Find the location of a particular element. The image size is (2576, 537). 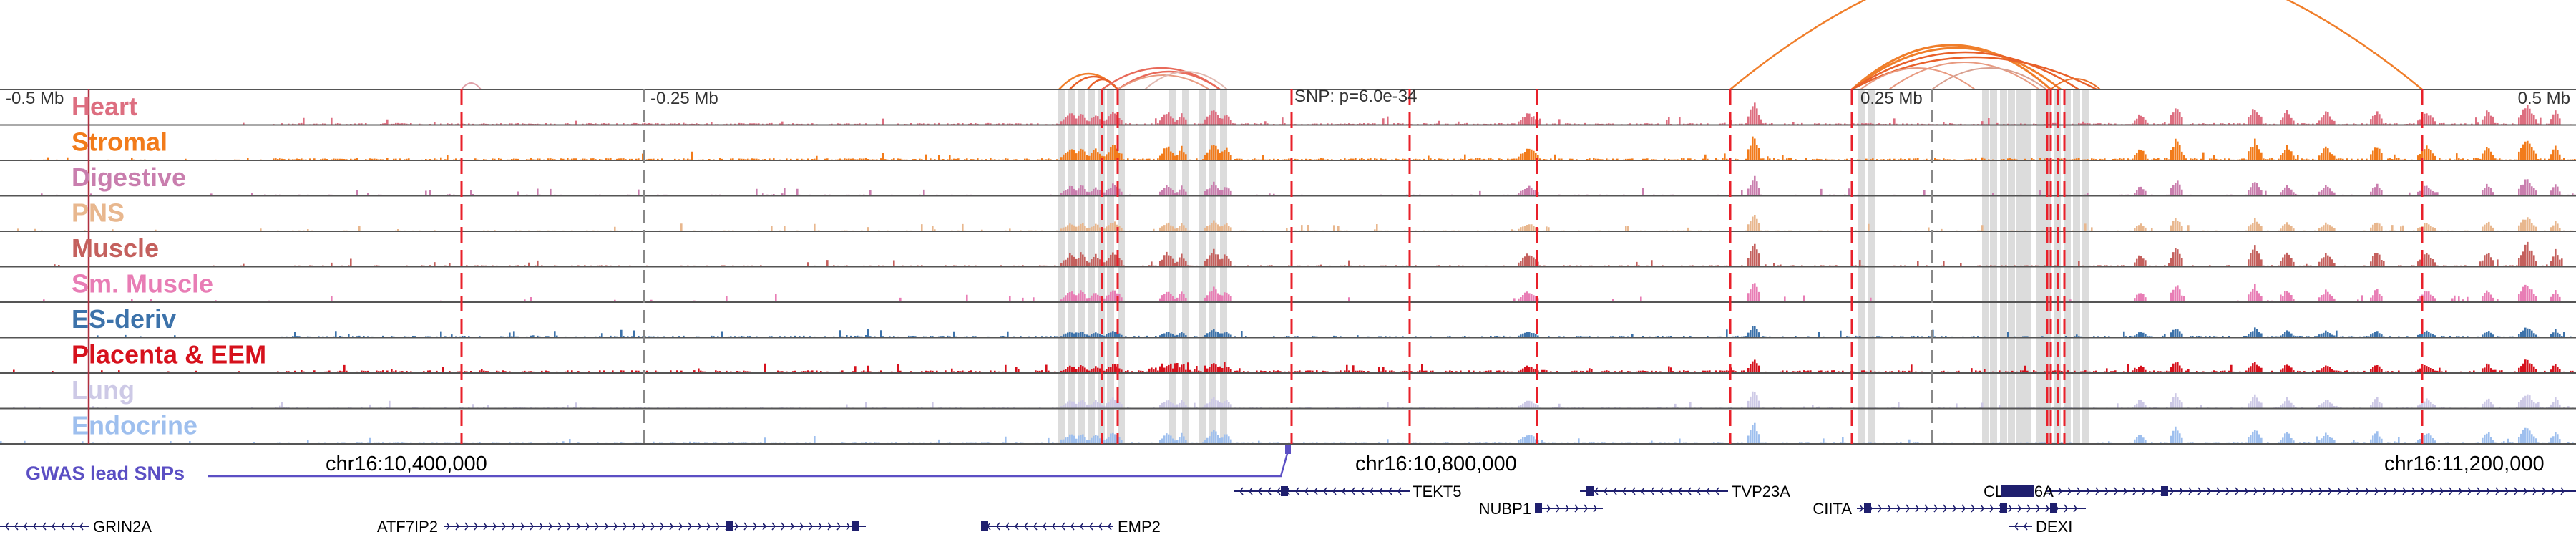

coordinate-label: chr16:10,800,000 is located at coordinates (1436, 464).